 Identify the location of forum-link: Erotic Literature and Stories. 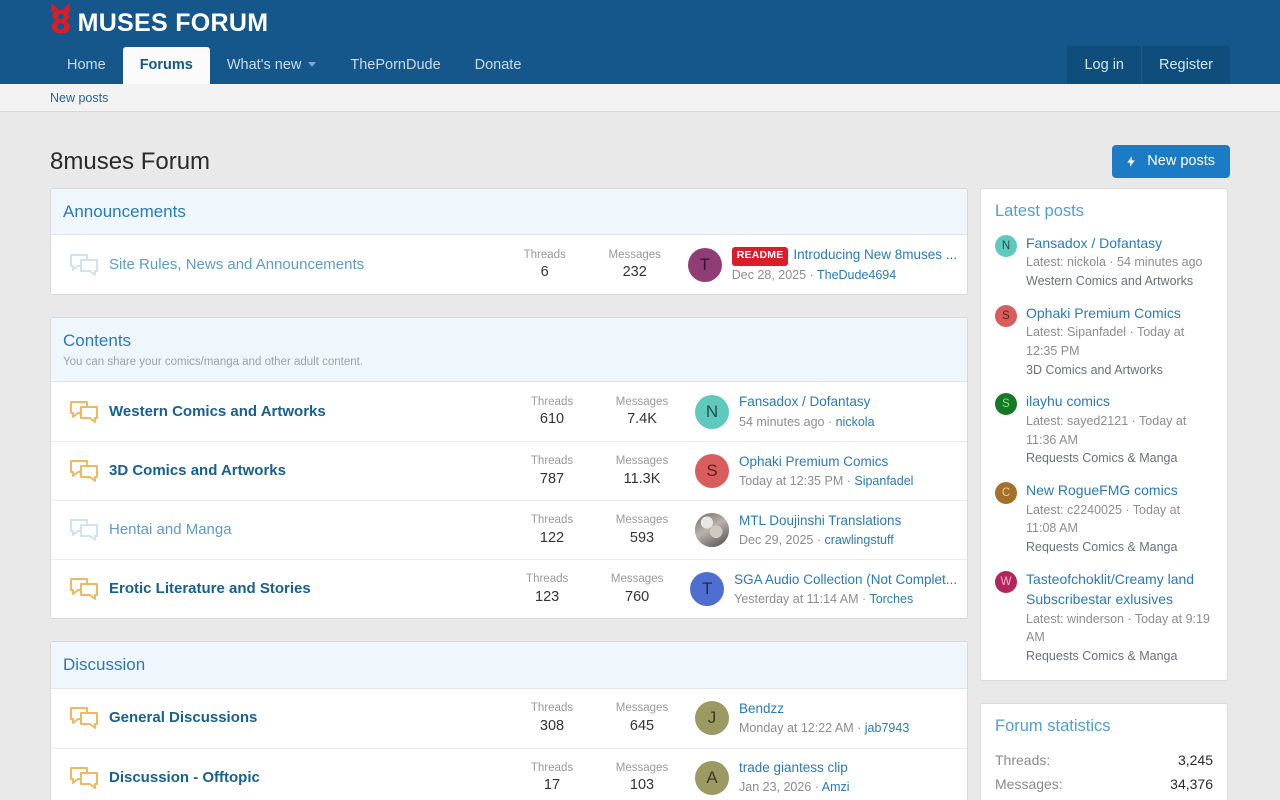
(210, 589).